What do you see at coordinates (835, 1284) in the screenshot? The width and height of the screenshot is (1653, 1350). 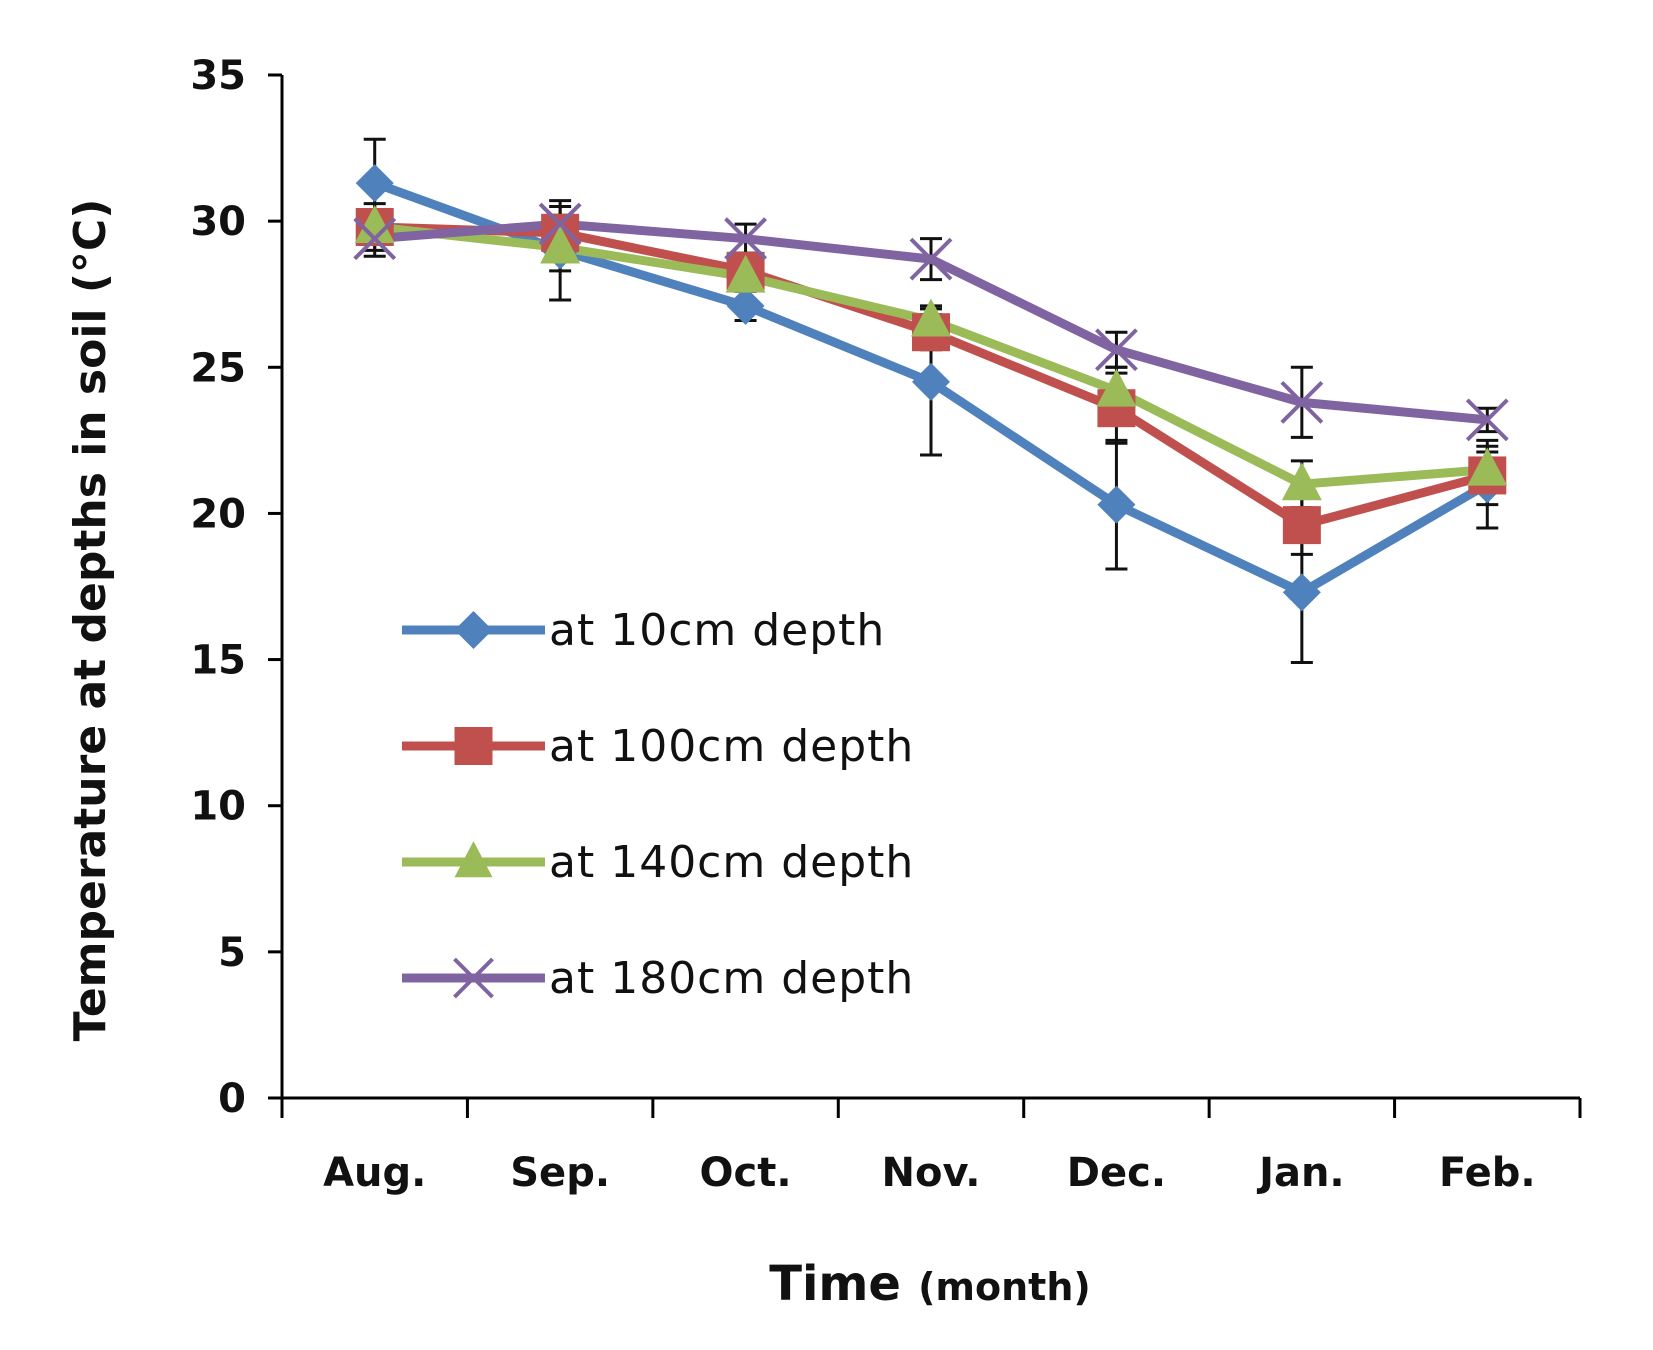 I see `x-axis-label-main: Time` at bounding box center [835, 1284].